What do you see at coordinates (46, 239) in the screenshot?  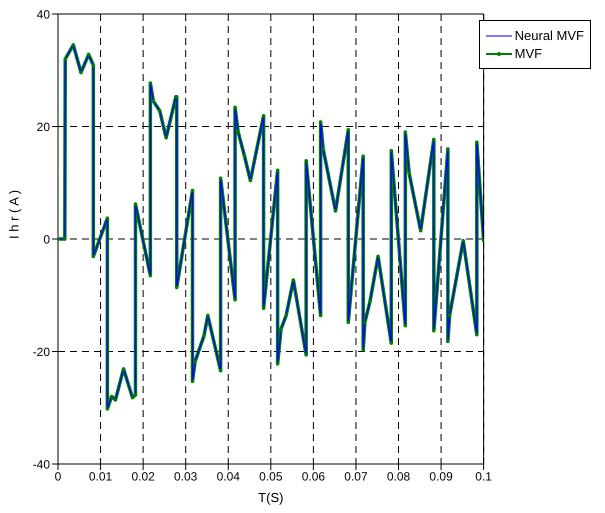 I see `y-tick-label: 0` at bounding box center [46, 239].